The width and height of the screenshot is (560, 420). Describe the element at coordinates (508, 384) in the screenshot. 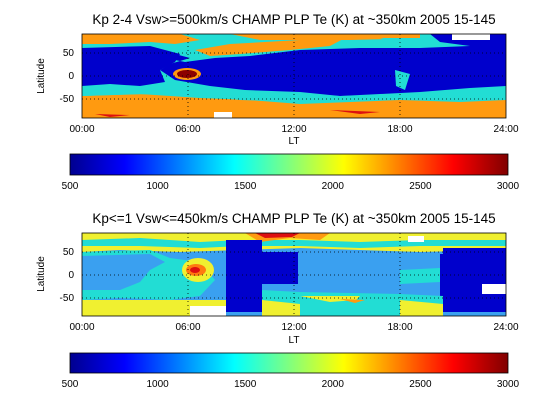

I see `colorbar2-tick: 3000` at that location.